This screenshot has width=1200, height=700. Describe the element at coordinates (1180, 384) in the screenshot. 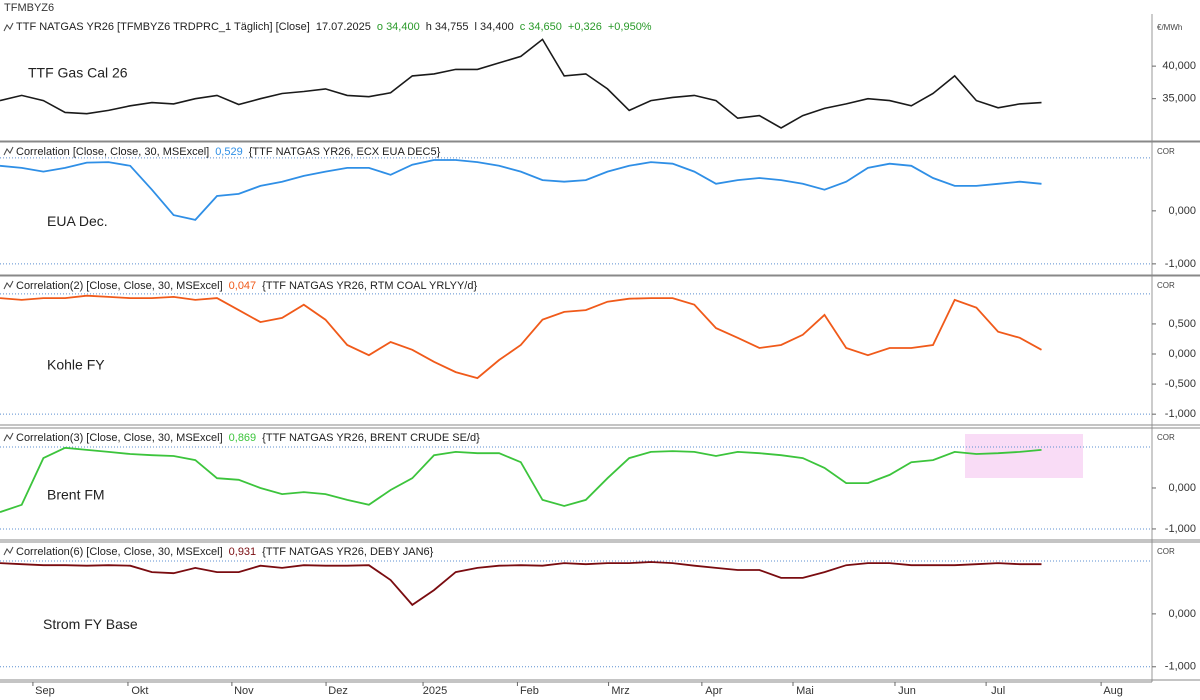

I see `y-tick-label: -0,500` at that location.